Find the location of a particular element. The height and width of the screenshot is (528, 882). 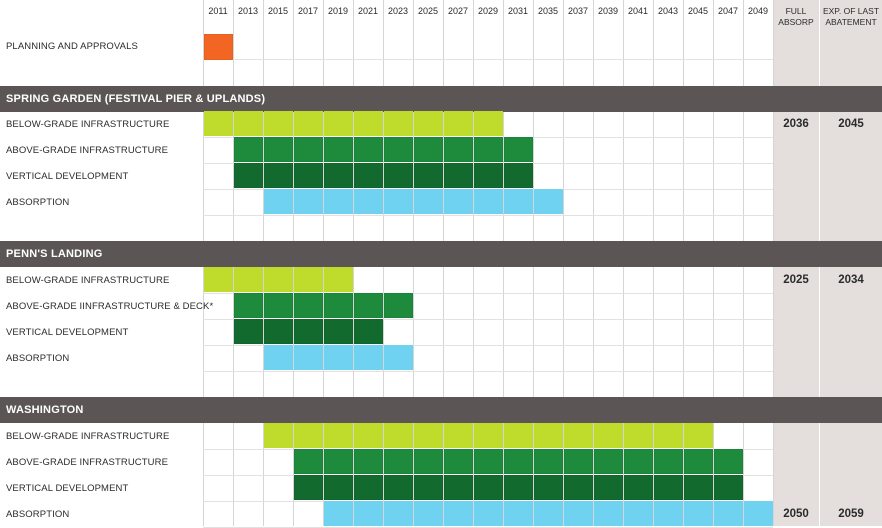

full-absorp-value: 2025 is located at coordinates (796, 280).